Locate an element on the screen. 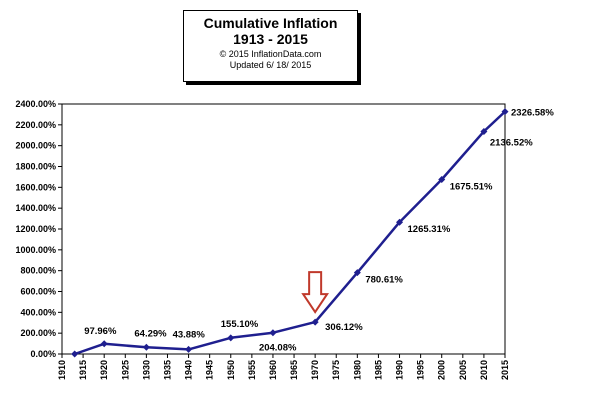 This screenshot has width=607, height=414. y-tick-label: 2400.00% is located at coordinates (35, 104).